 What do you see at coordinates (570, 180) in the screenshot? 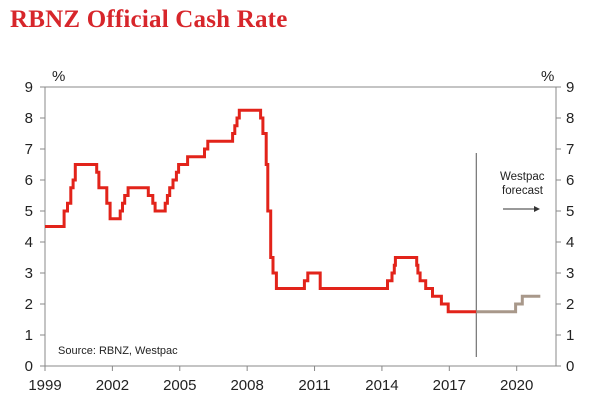
I see `y-right-tick-label: 6` at bounding box center [570, 180].